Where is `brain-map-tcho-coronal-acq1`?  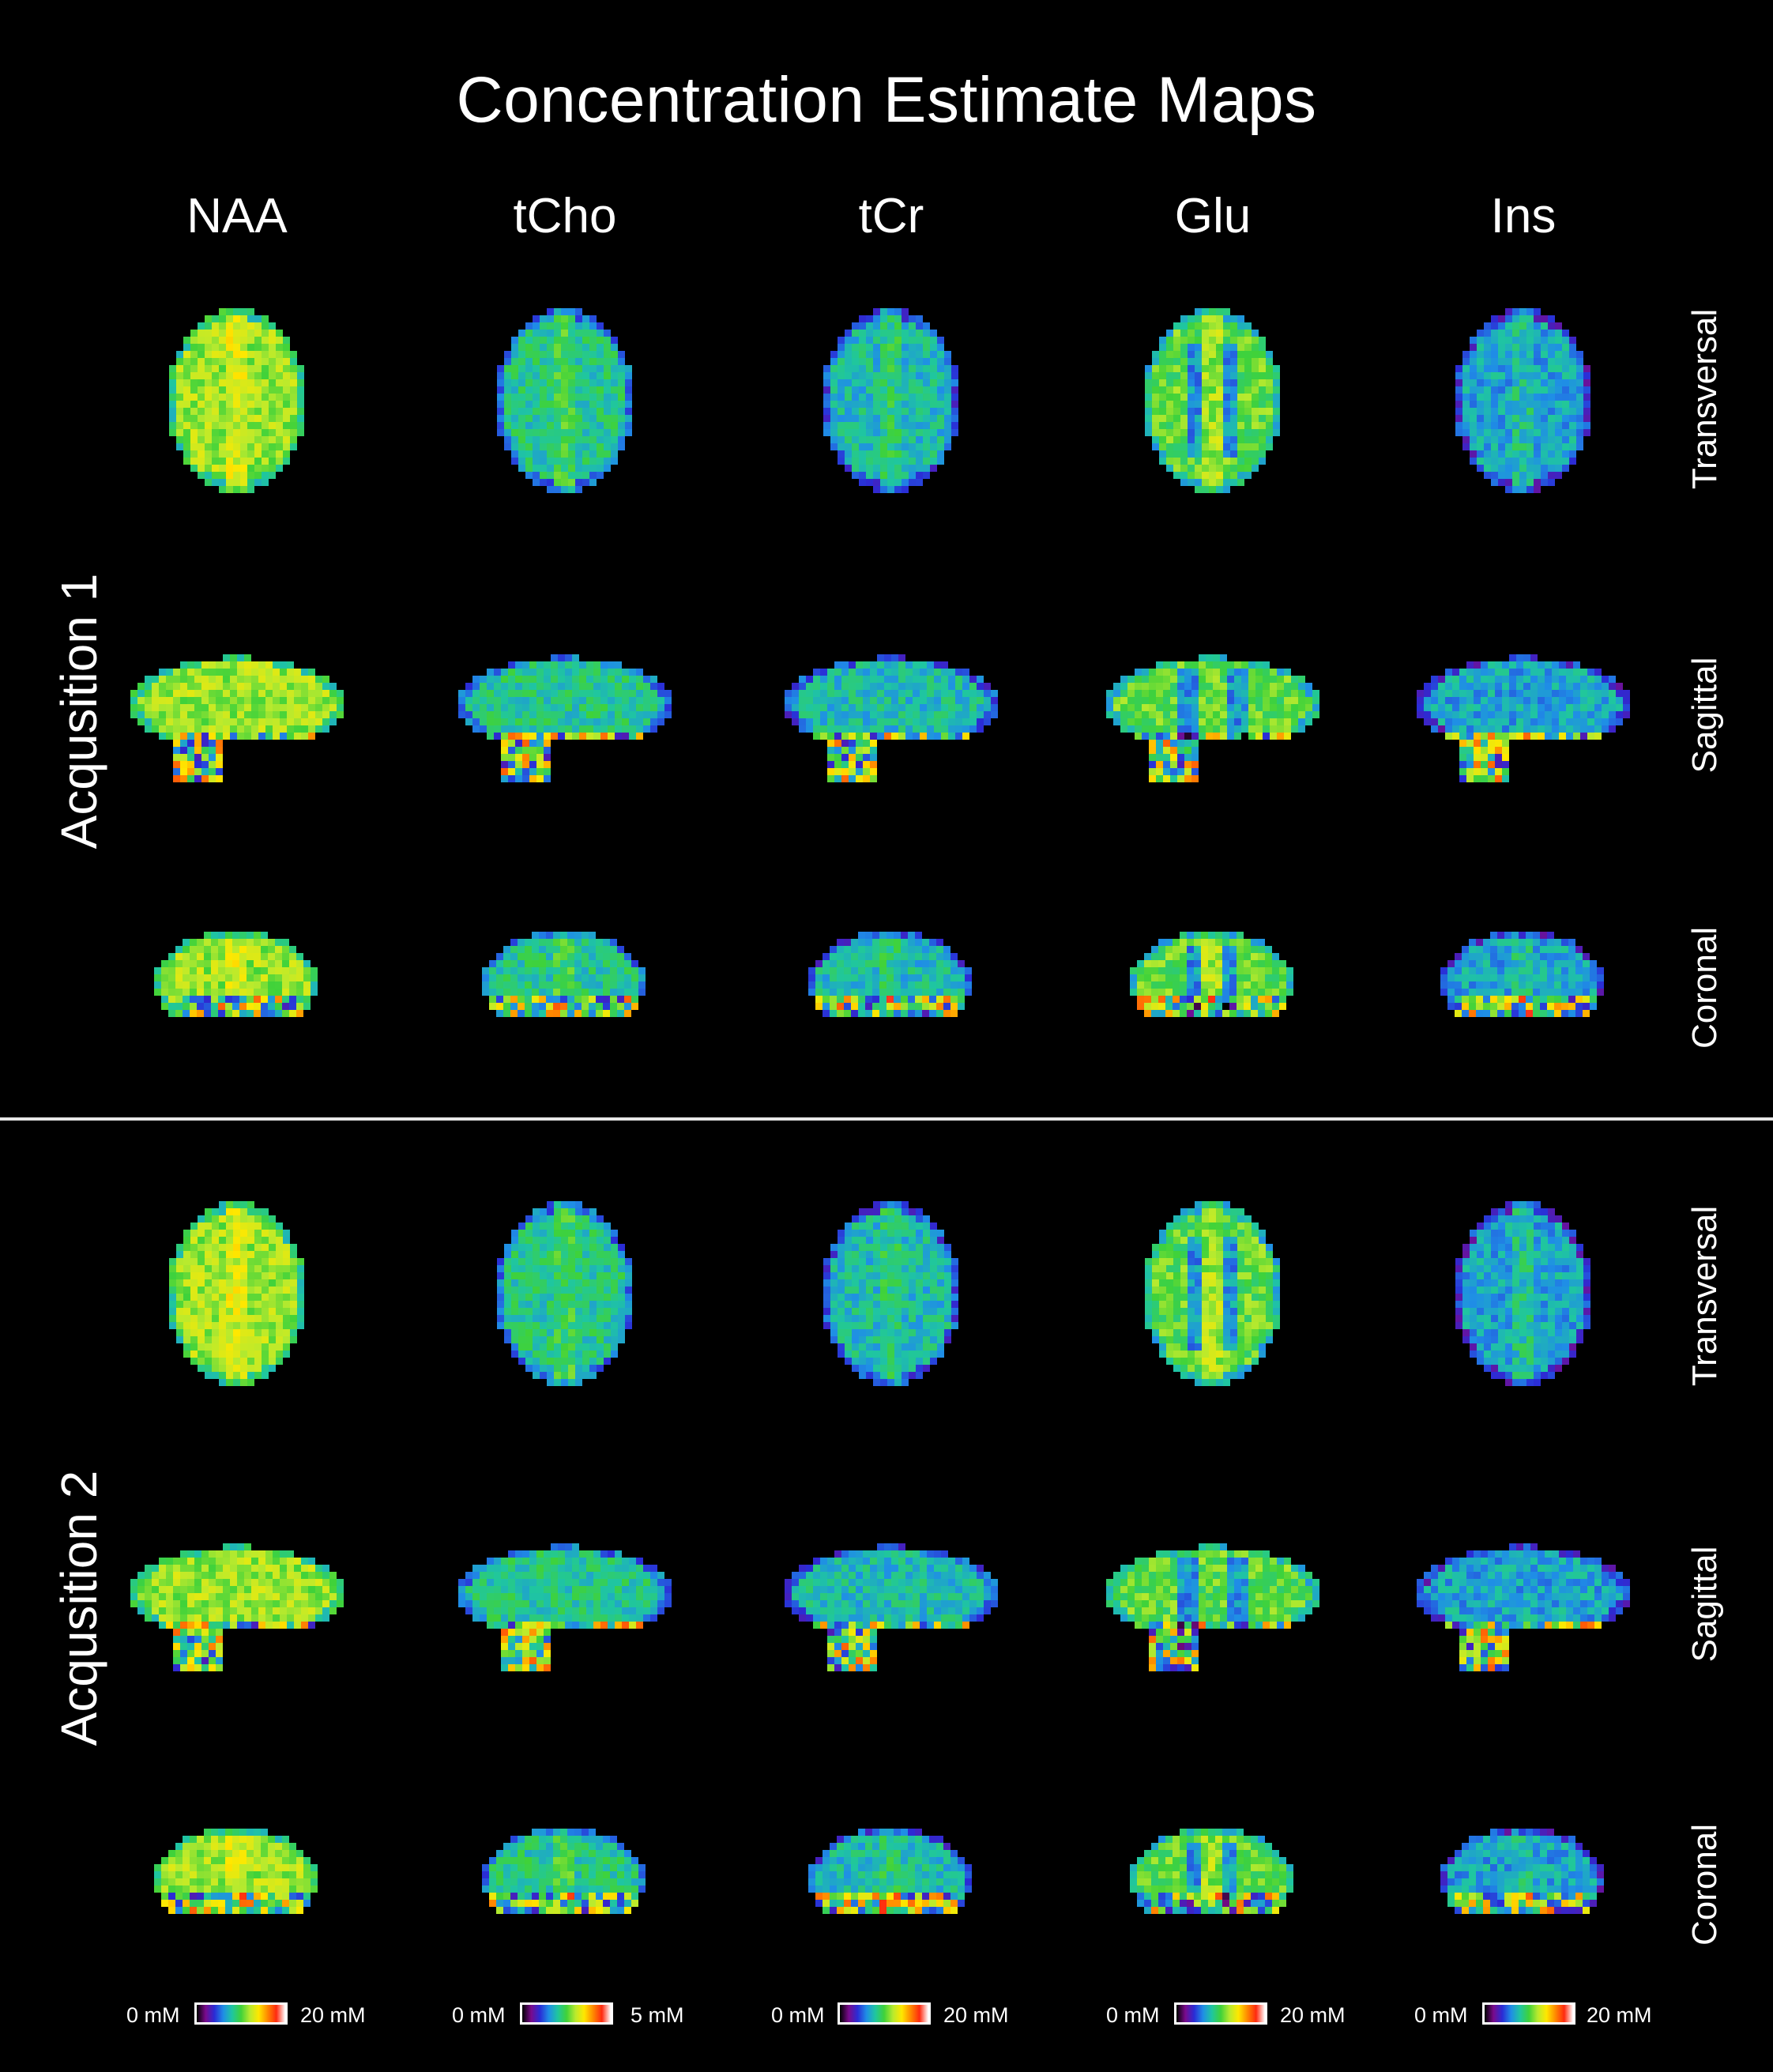
brain-map-tcho-coronal-acq1 is located at coordinates (565, 988).